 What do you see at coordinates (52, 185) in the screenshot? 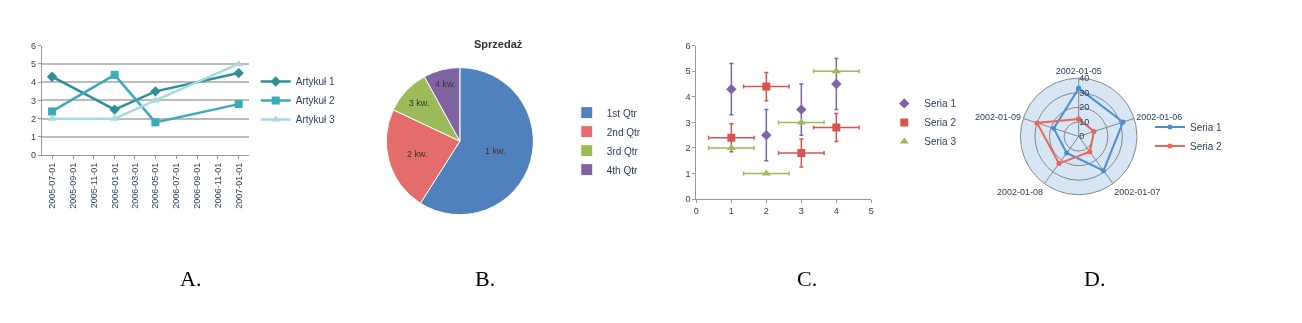
I see `x-tick-label: 2005-07-01` at bounding box center [52, 185].